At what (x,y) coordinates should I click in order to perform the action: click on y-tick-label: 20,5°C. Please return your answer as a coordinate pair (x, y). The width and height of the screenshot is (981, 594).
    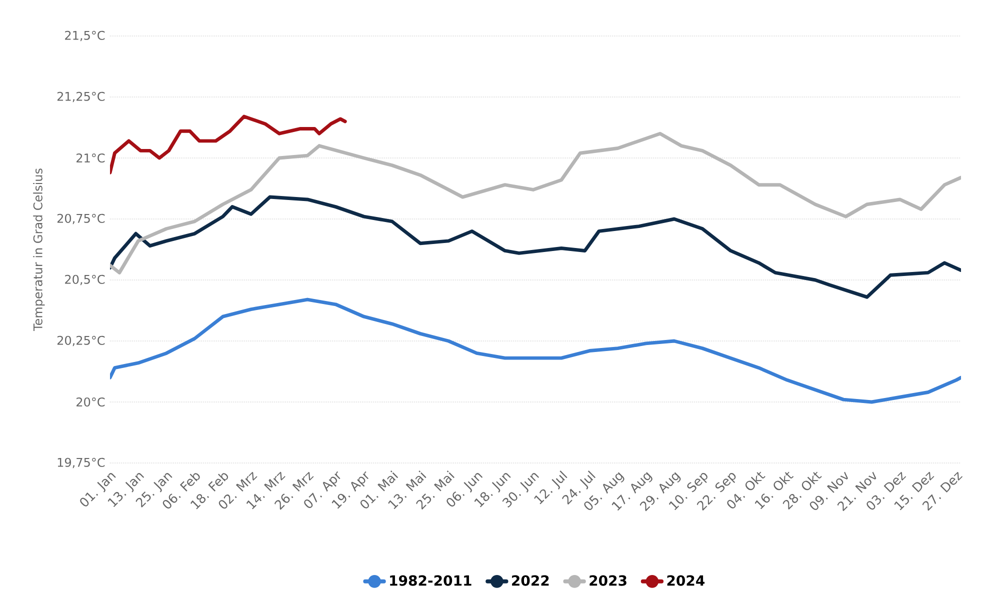
    Looking at the image, I should click on (85, 280).